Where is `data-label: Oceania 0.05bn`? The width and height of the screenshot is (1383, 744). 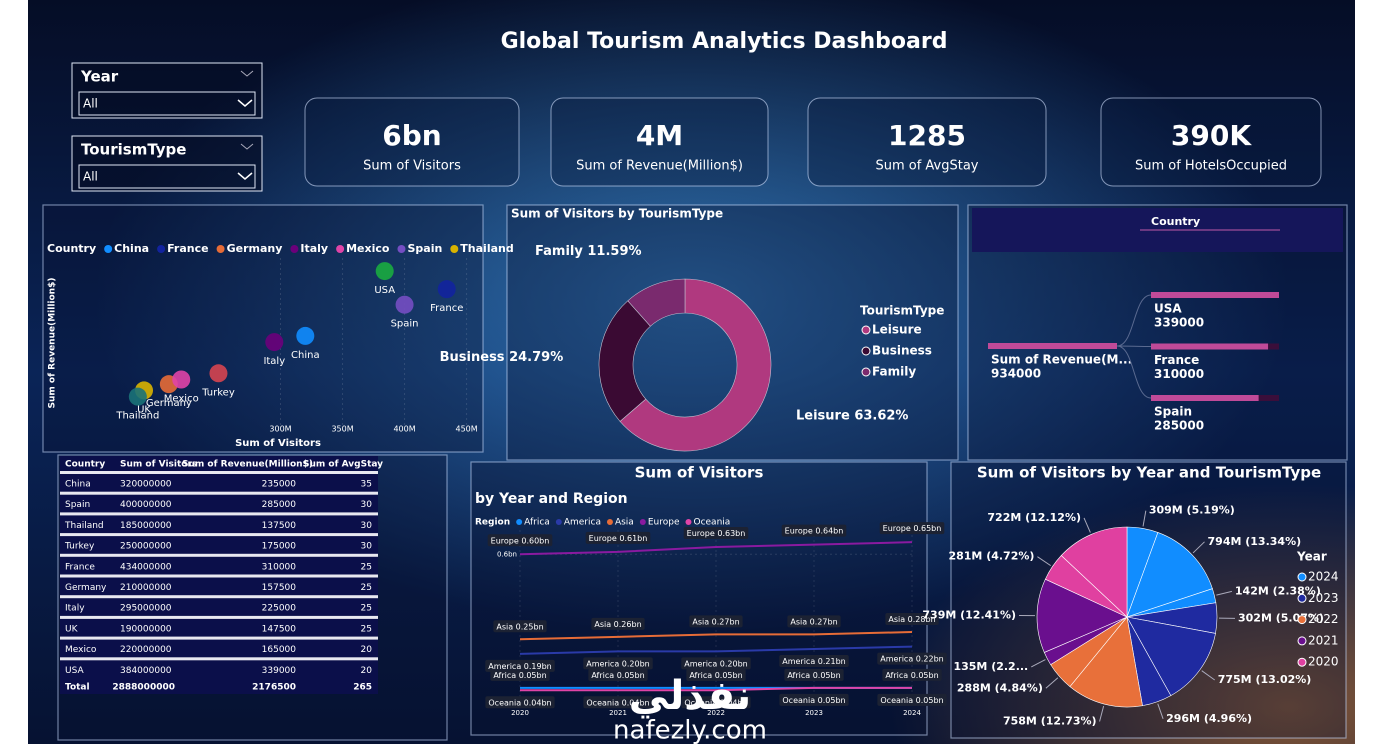 data-label: Oceania 0.05bn is located at coordinates (813, 699).